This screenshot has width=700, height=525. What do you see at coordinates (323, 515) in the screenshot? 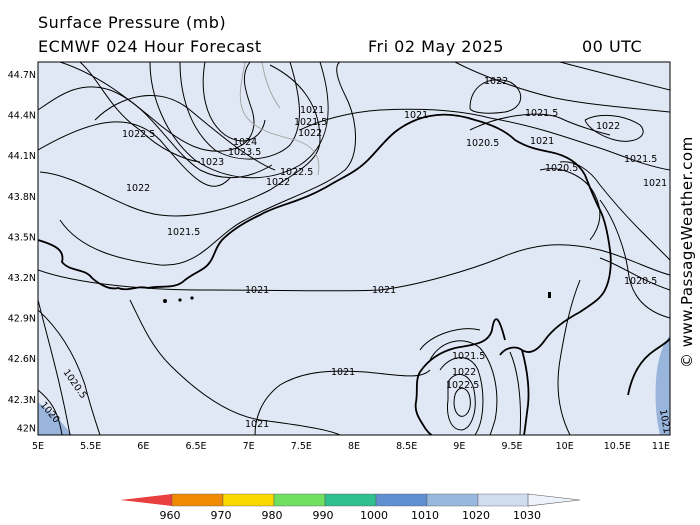
I see `legend-tick-label: 990` at bounding box center [323, 515].